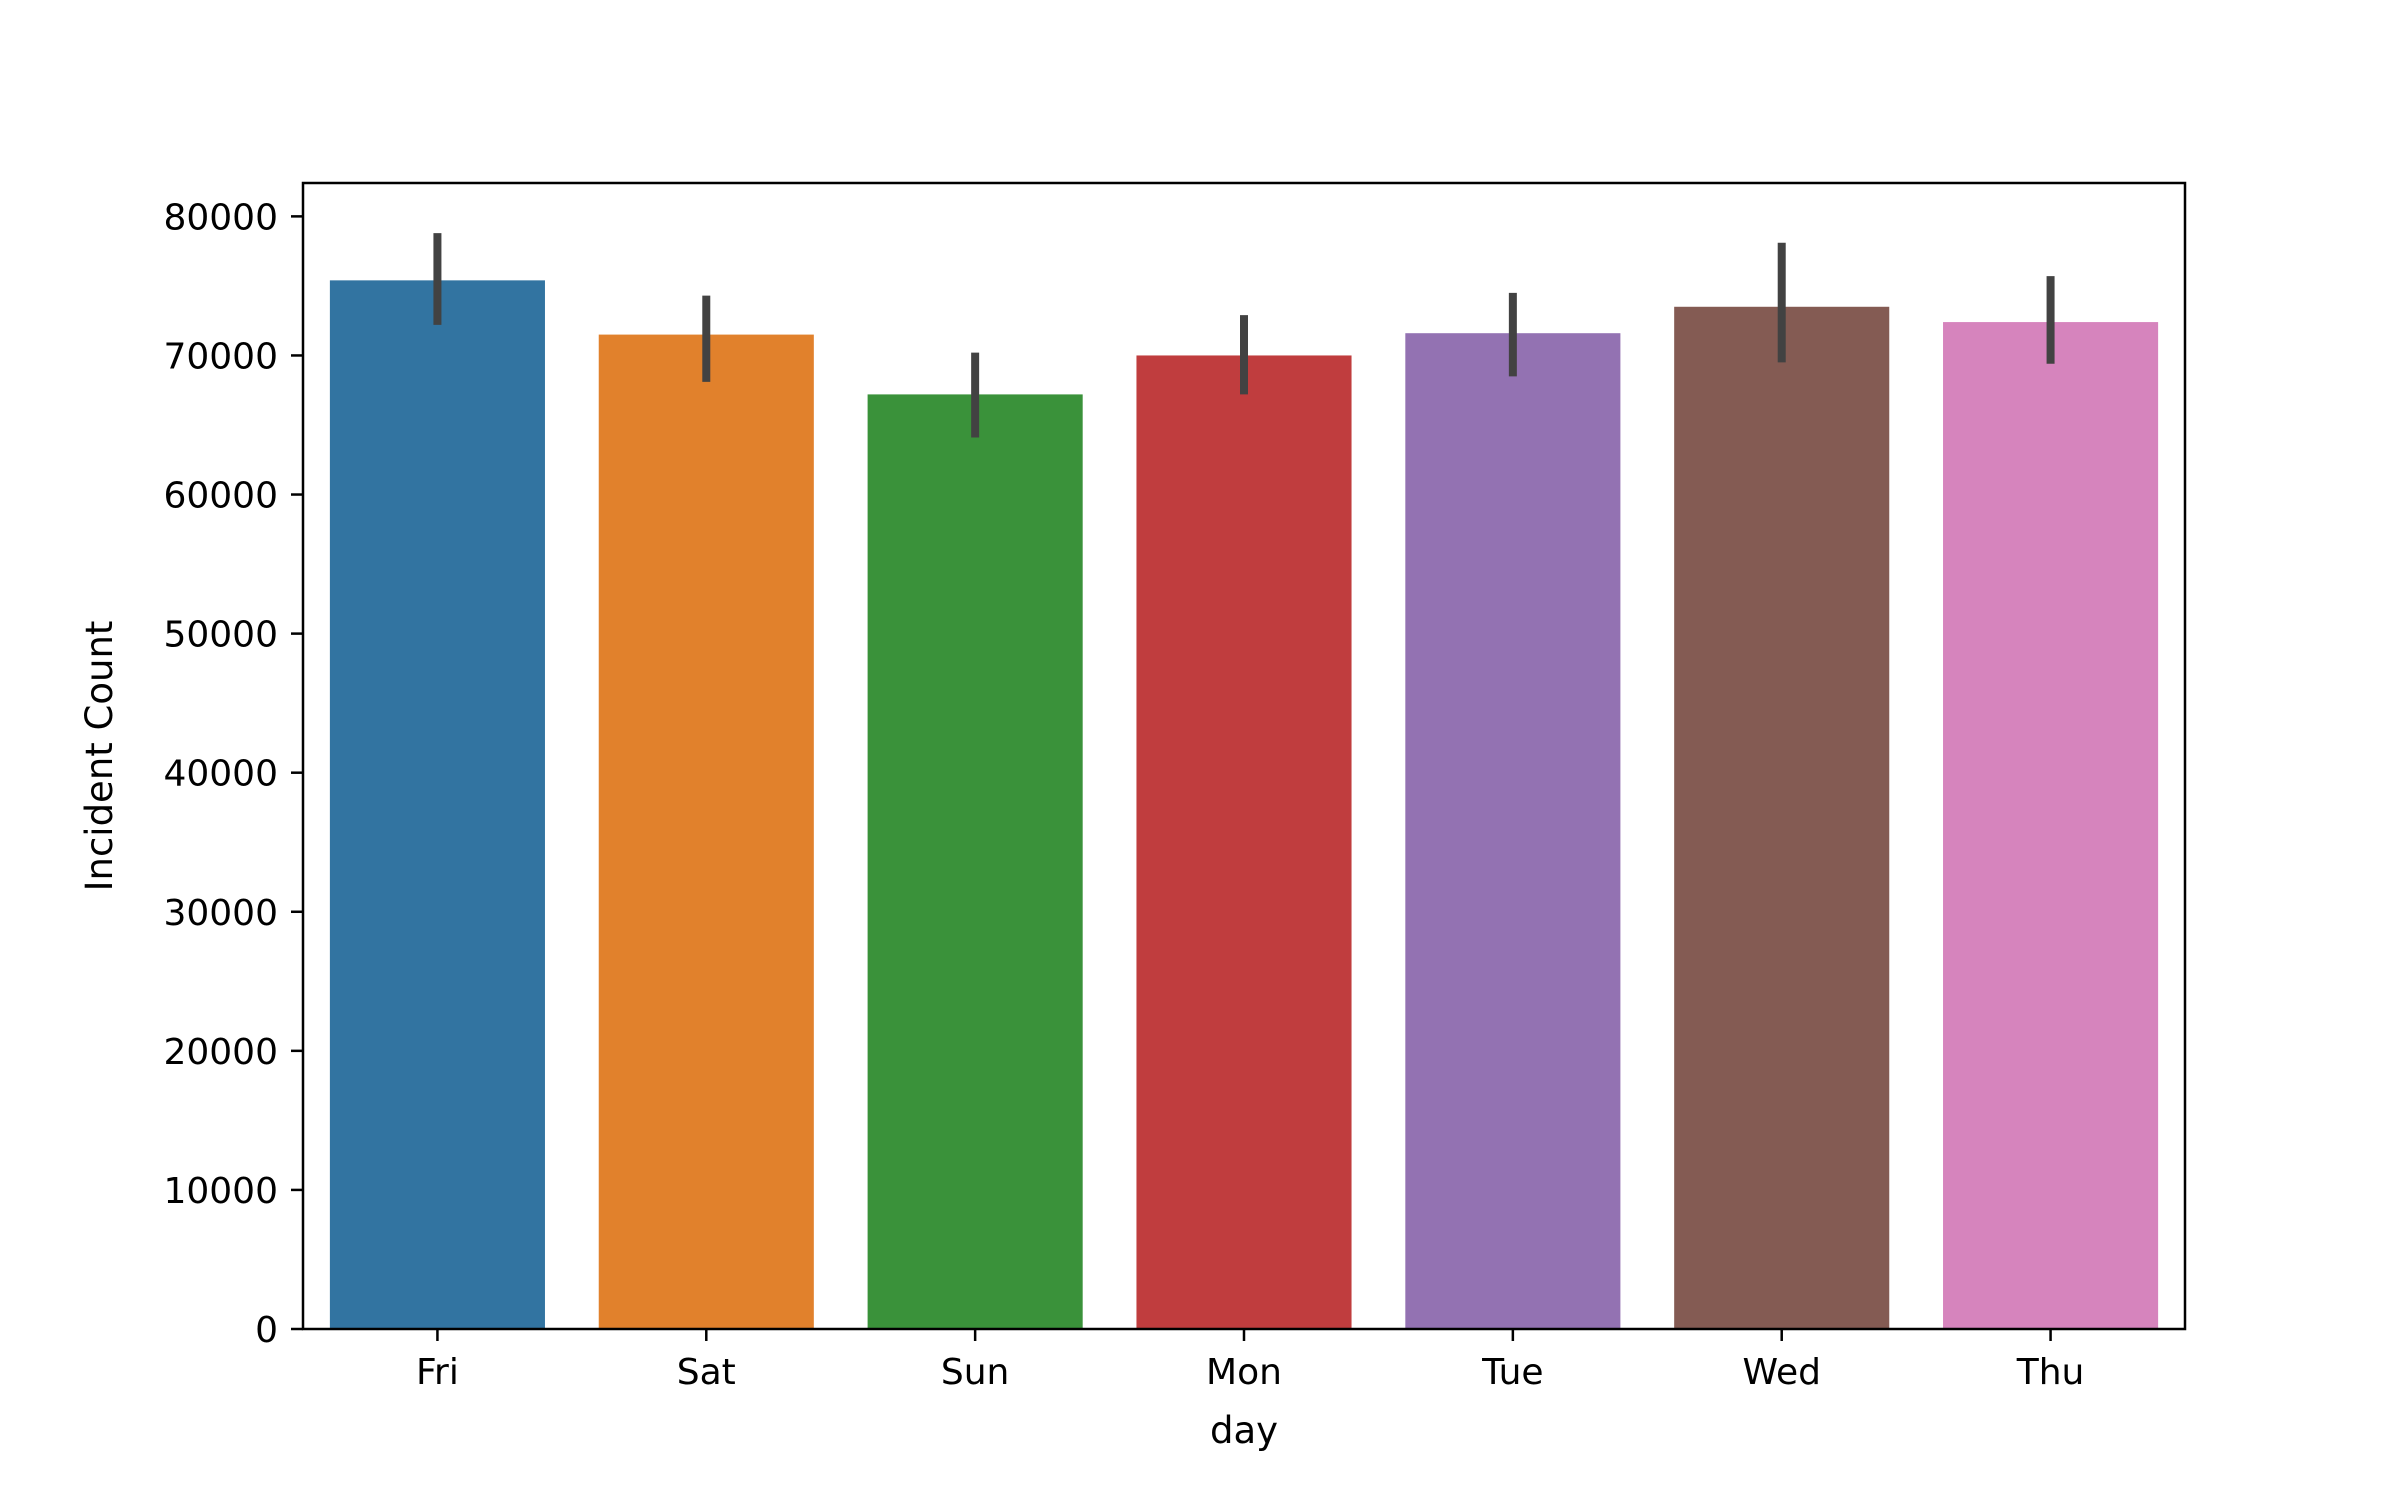 The width and height of the screenshot is (2400, 1500). I want to click on bar-tue, so click(1513, 831).